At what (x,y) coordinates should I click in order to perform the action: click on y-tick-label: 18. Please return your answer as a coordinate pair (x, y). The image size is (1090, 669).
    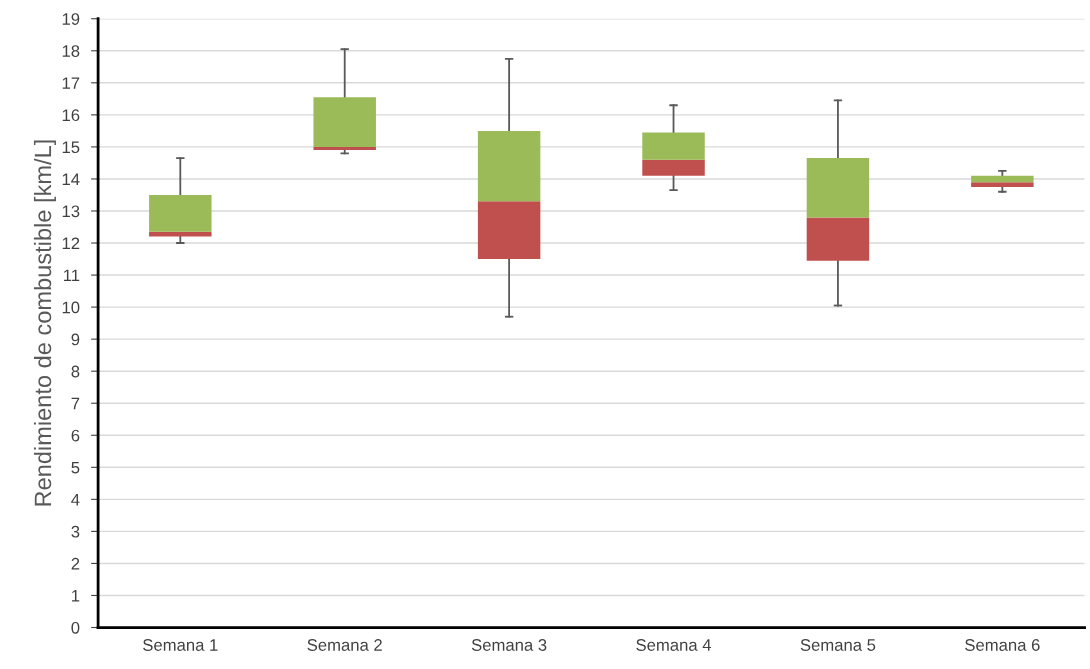
    Looking at the image, I should click on (71, 51).